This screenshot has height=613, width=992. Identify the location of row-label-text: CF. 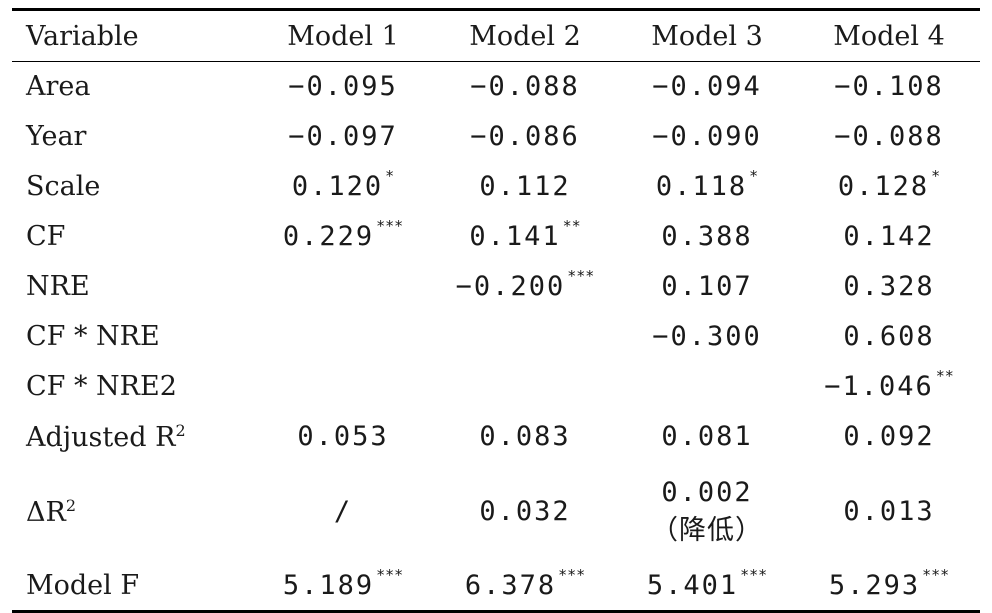
(46, 236).